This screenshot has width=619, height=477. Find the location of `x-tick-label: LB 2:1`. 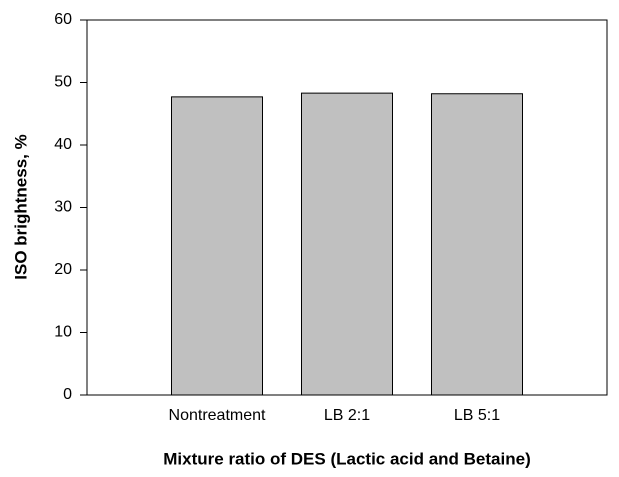

x-tick-label: LB 2:1 is located at coordinates (347, 415).